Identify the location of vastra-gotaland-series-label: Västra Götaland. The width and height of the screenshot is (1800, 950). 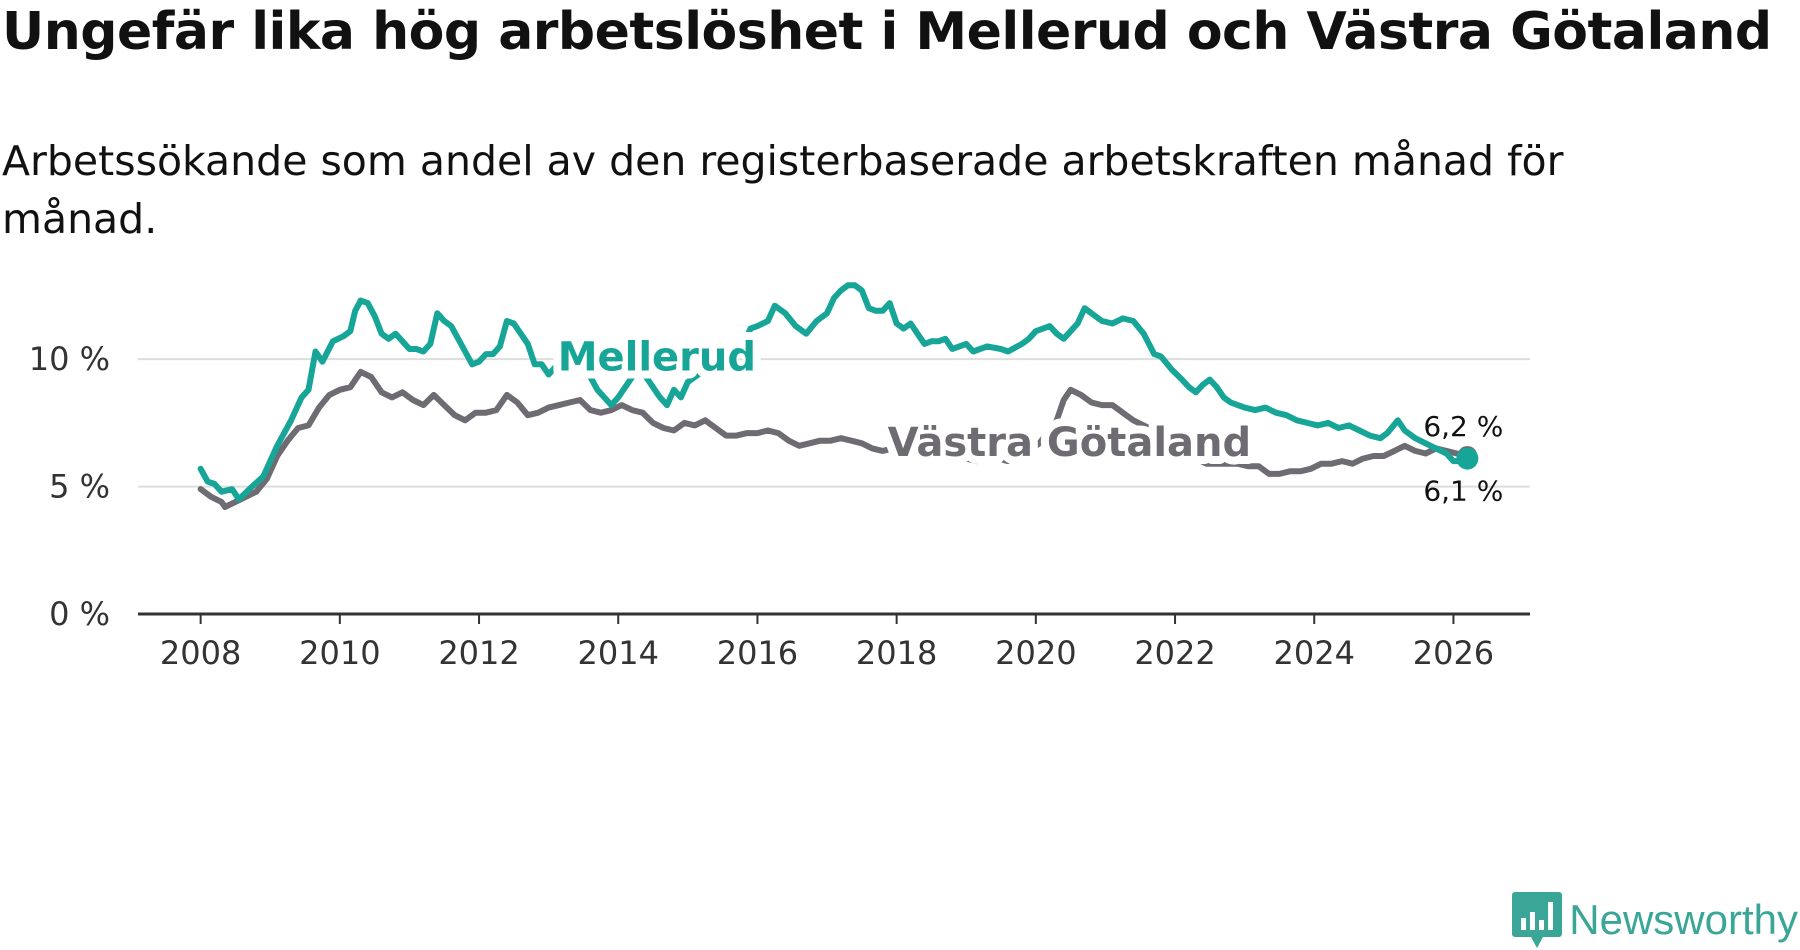
(1070, 443).